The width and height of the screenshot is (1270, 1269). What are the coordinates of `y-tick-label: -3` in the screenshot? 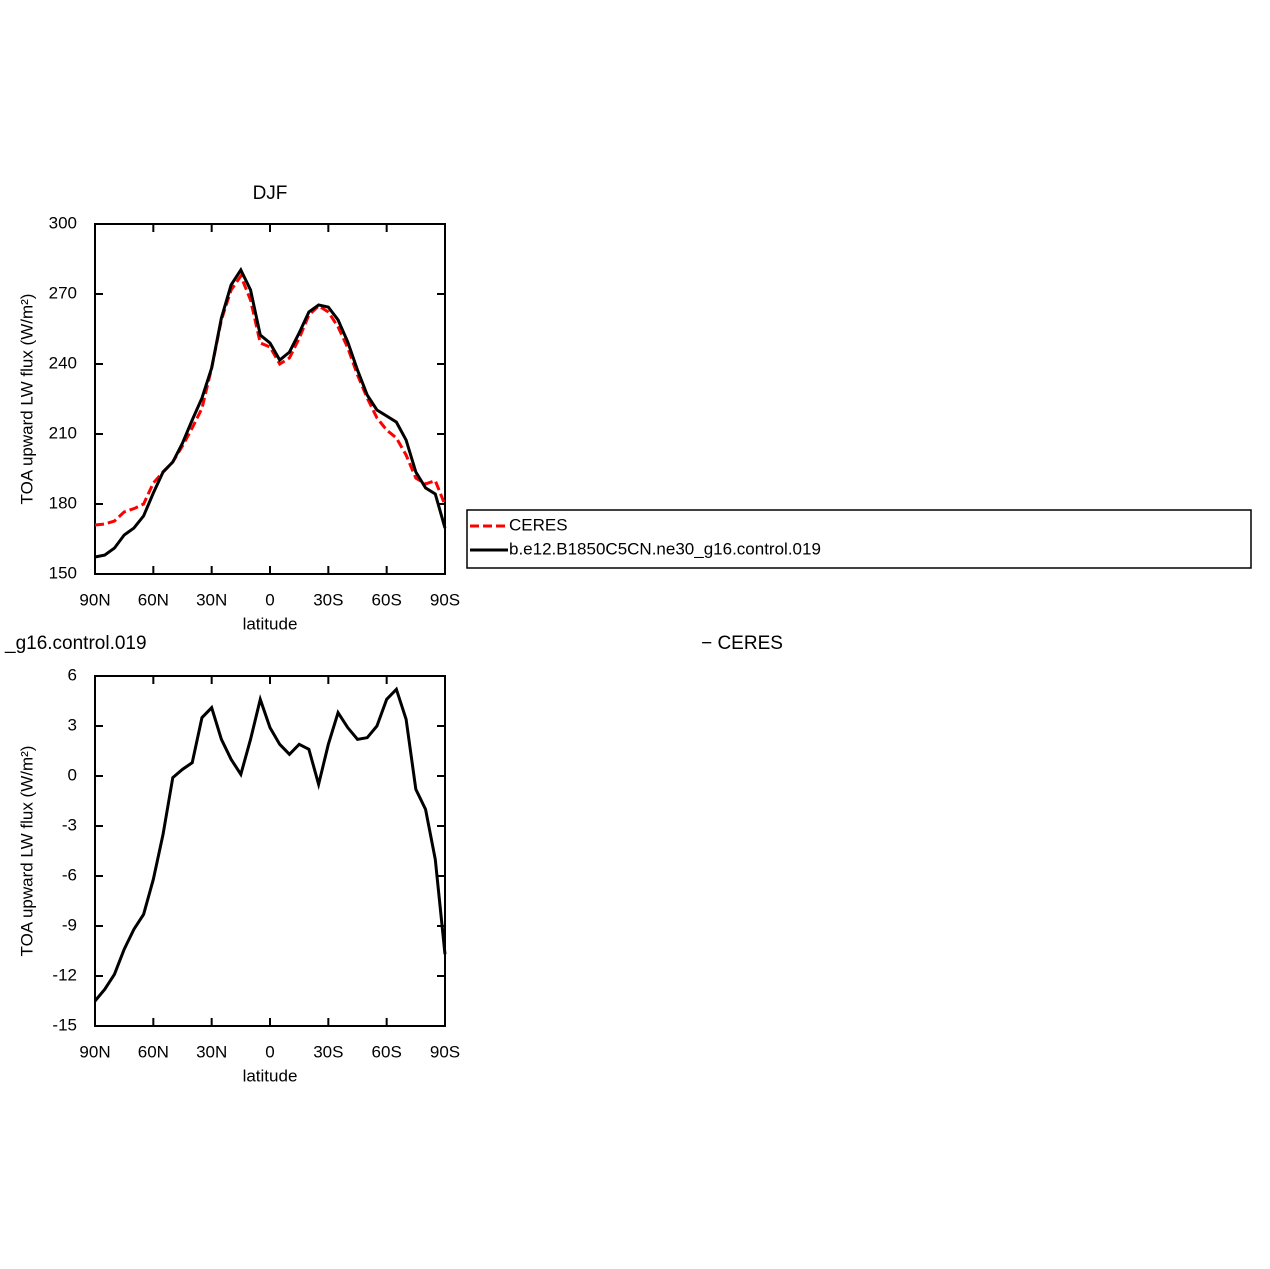 It's located at (69, 824).